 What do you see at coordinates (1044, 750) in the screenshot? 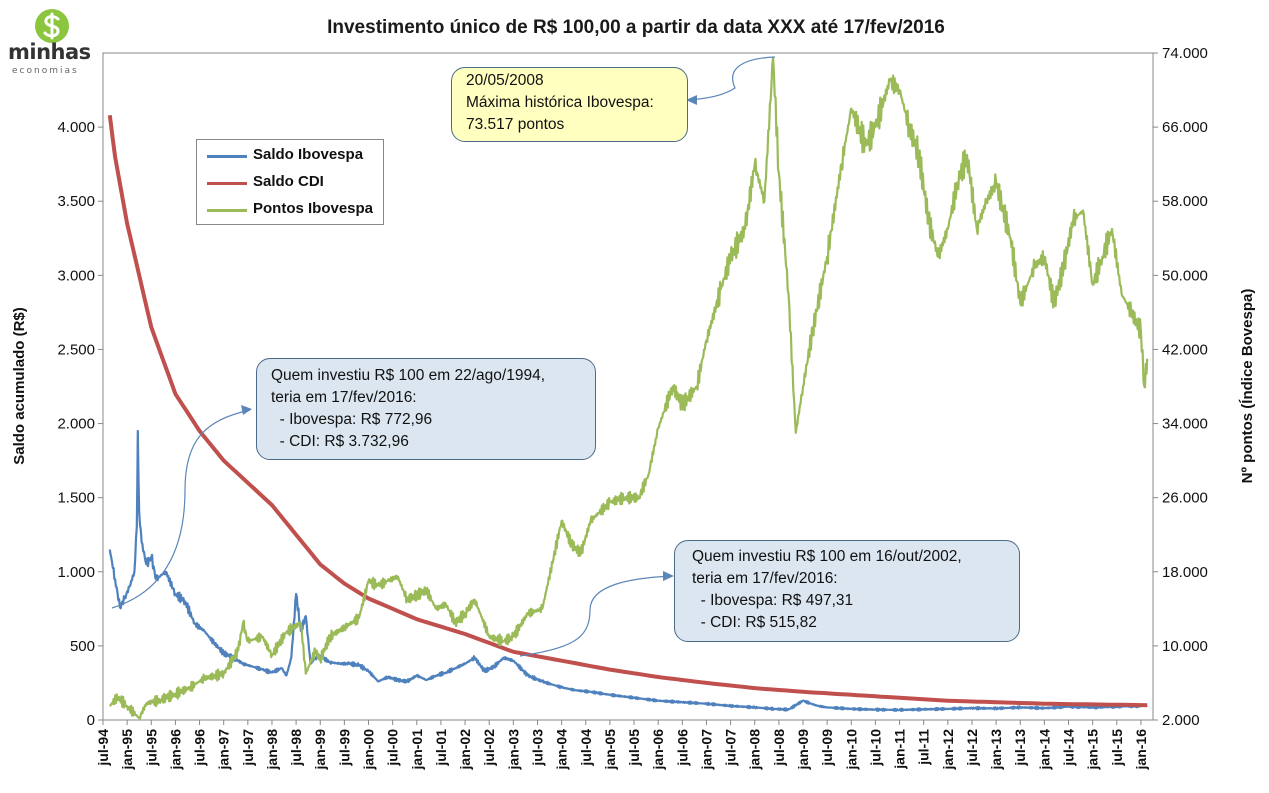
I see `x-tick-label: jan-14` at bounding box center [1044, 750].